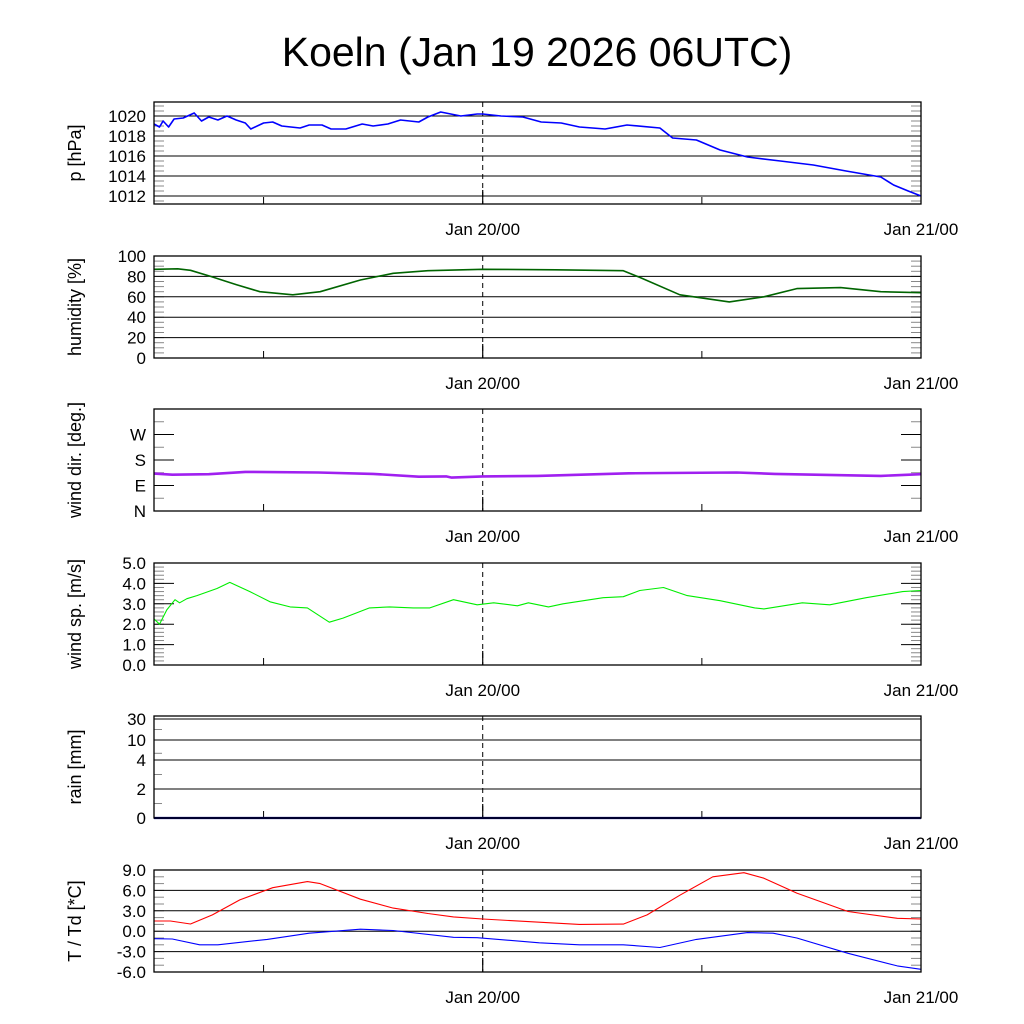 The width and height of the screenshot is (1024, 1024). Describe the element at coordinates (537, 603) in the screenshot. I see `series-line-wind-speed` at that location.